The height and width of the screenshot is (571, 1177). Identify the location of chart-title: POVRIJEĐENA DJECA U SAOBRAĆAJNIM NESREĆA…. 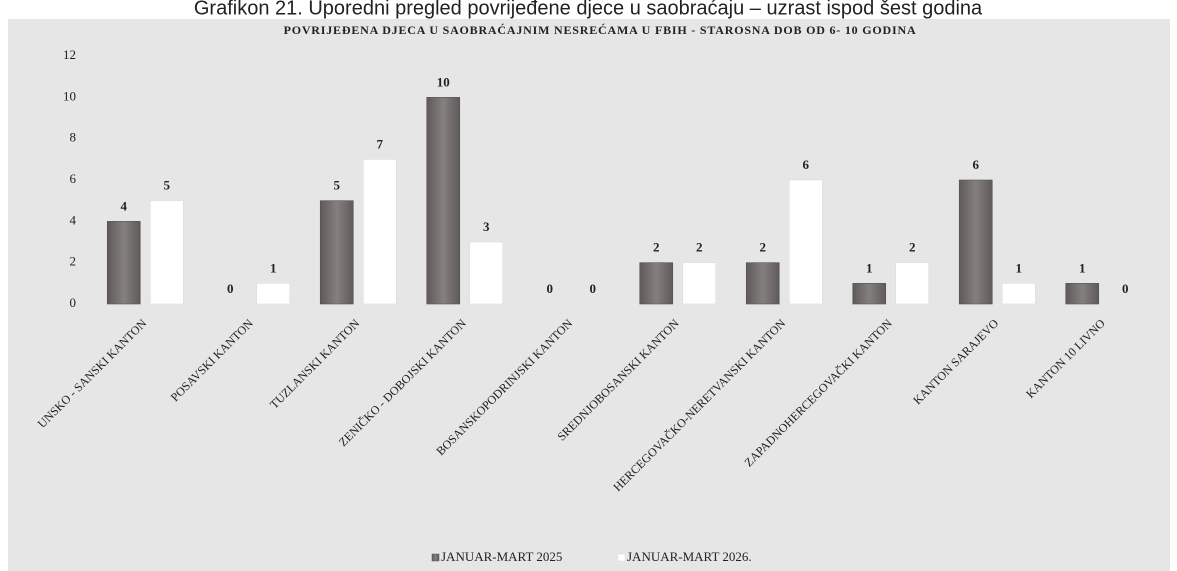
(600, 30).